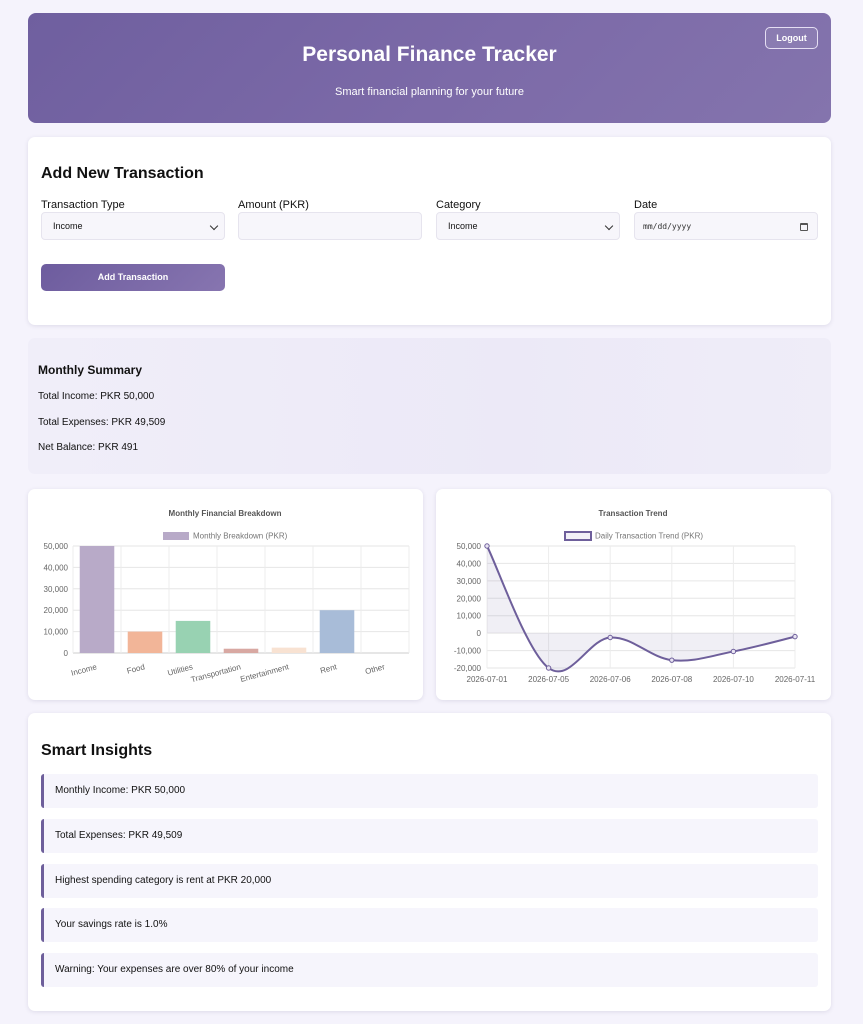 This screenshot has width=863, height=1024. Describe the element at coordinates (429, 92) in the screenshot. I see `page-subtitle: Smart financial planning for your future` at that location.